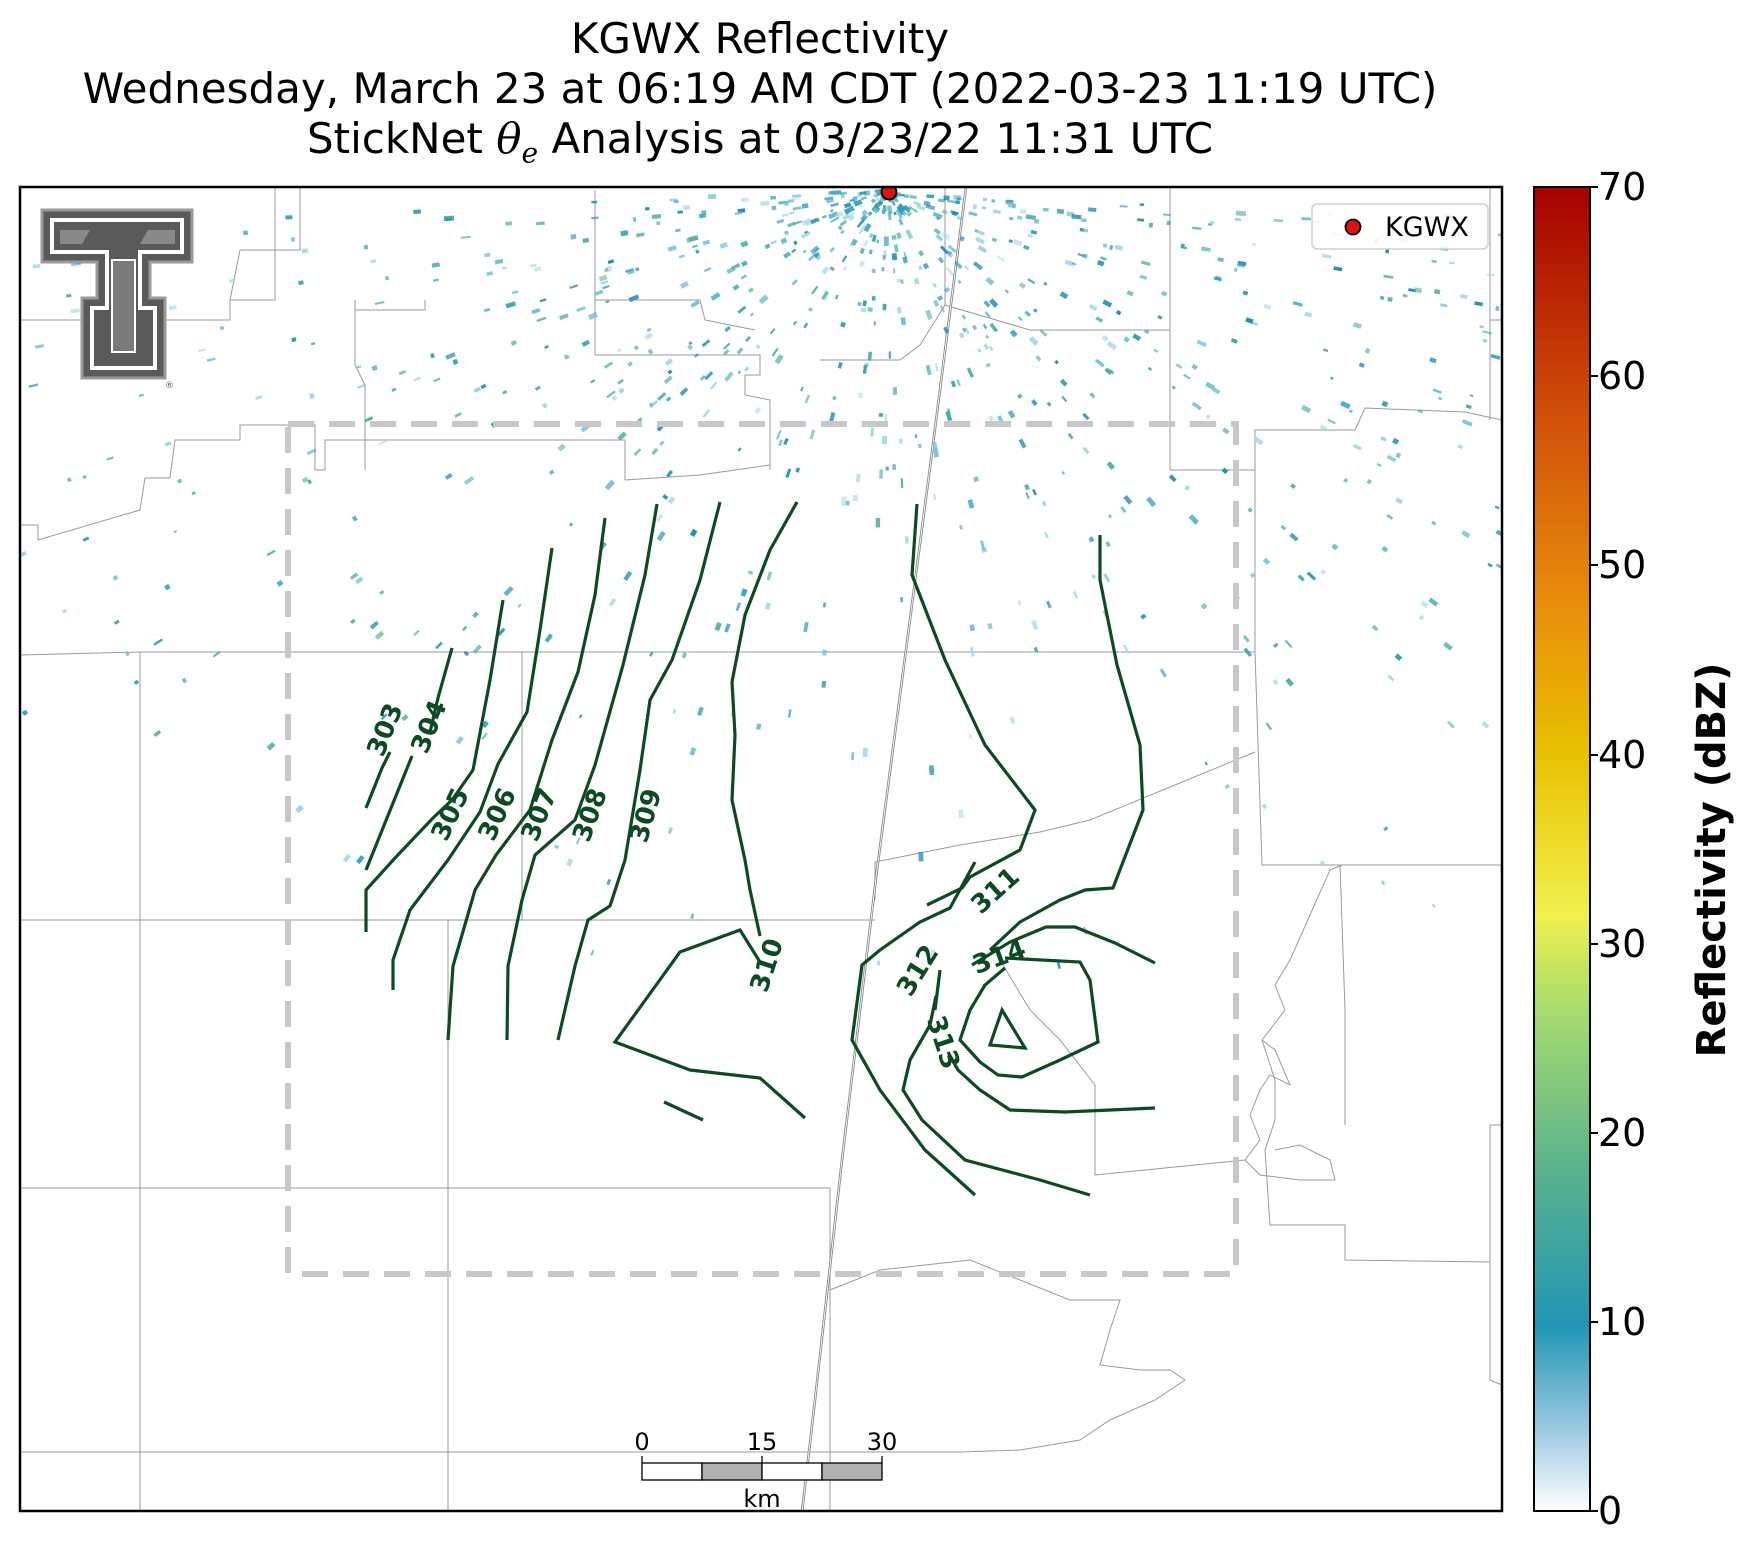 The image size is (1738, 1552). What do you see at coordinates (1400, 226) in the screenshot?
I see `legend-box` at bounding box center [1400, 226].